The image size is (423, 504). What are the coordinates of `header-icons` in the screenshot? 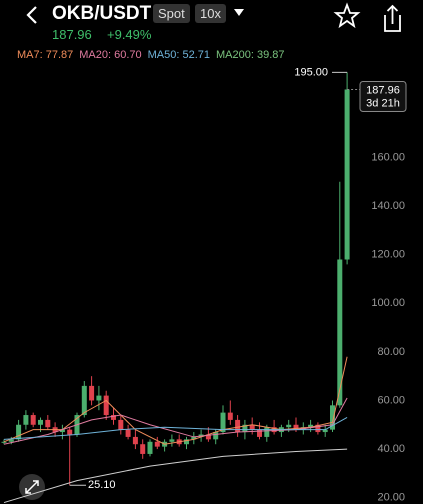 It's located at (213, 17).